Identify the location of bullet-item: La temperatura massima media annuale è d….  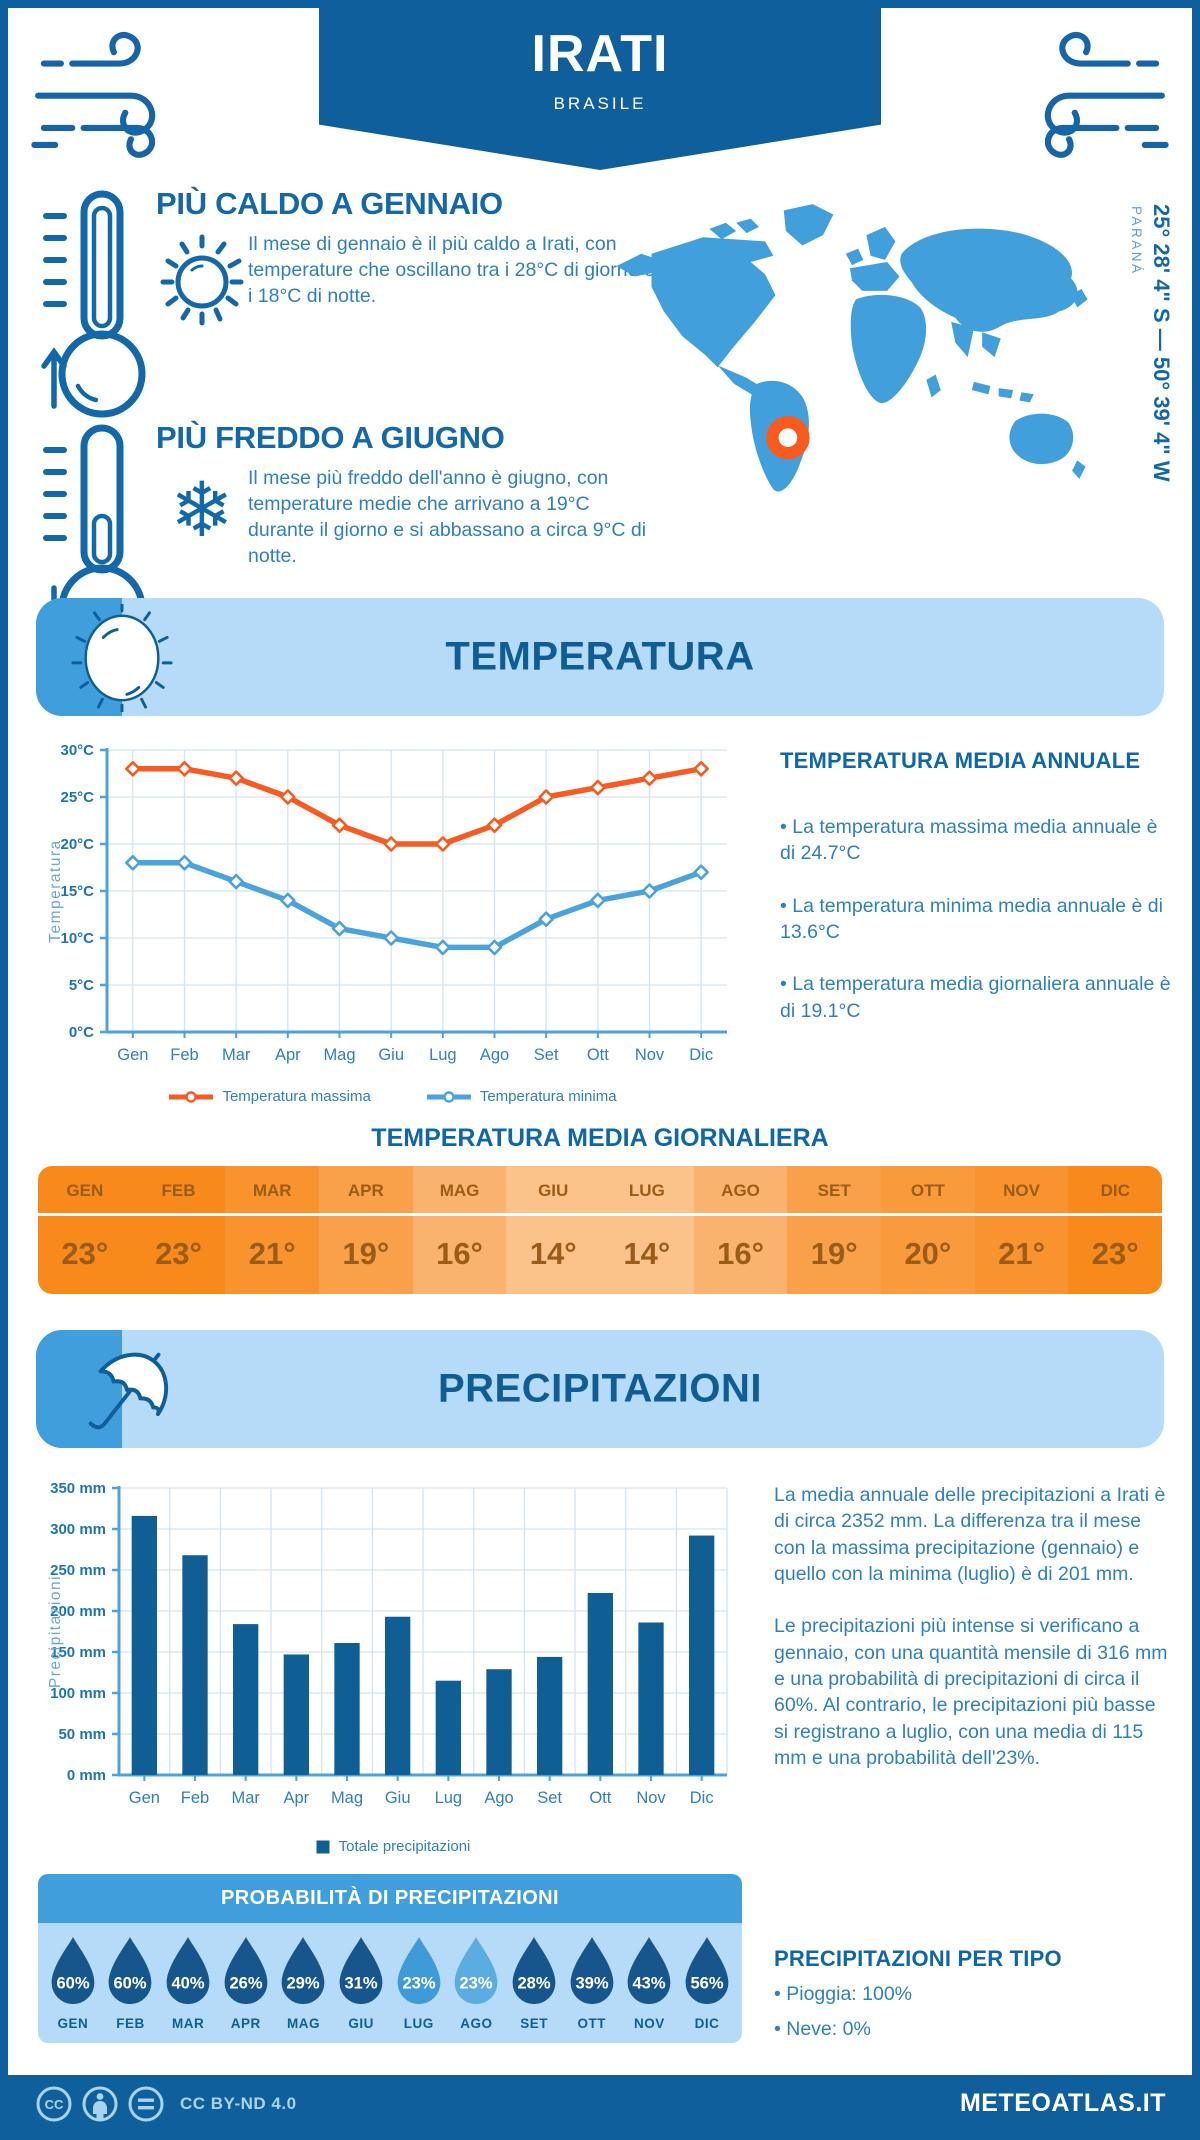
(979, 840).